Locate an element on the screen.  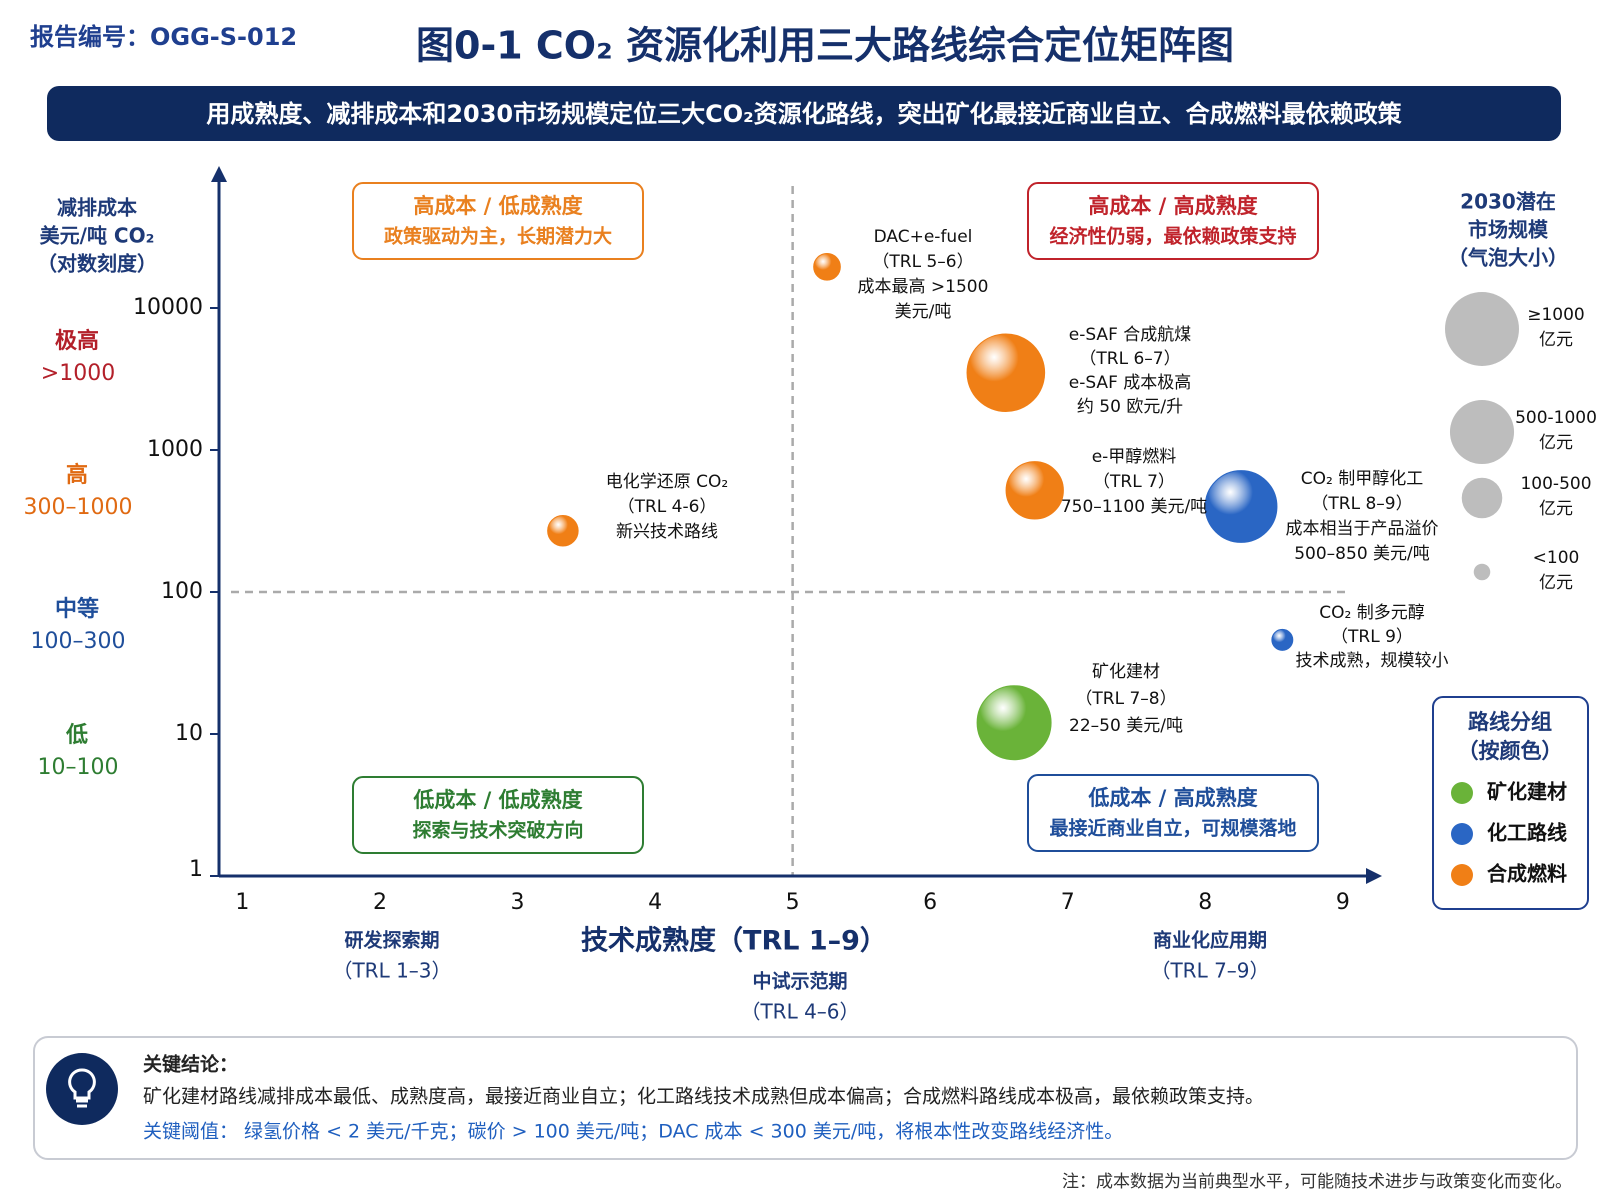
bubble-label: 新兴技术路线 is located at coordinates (667, 532).